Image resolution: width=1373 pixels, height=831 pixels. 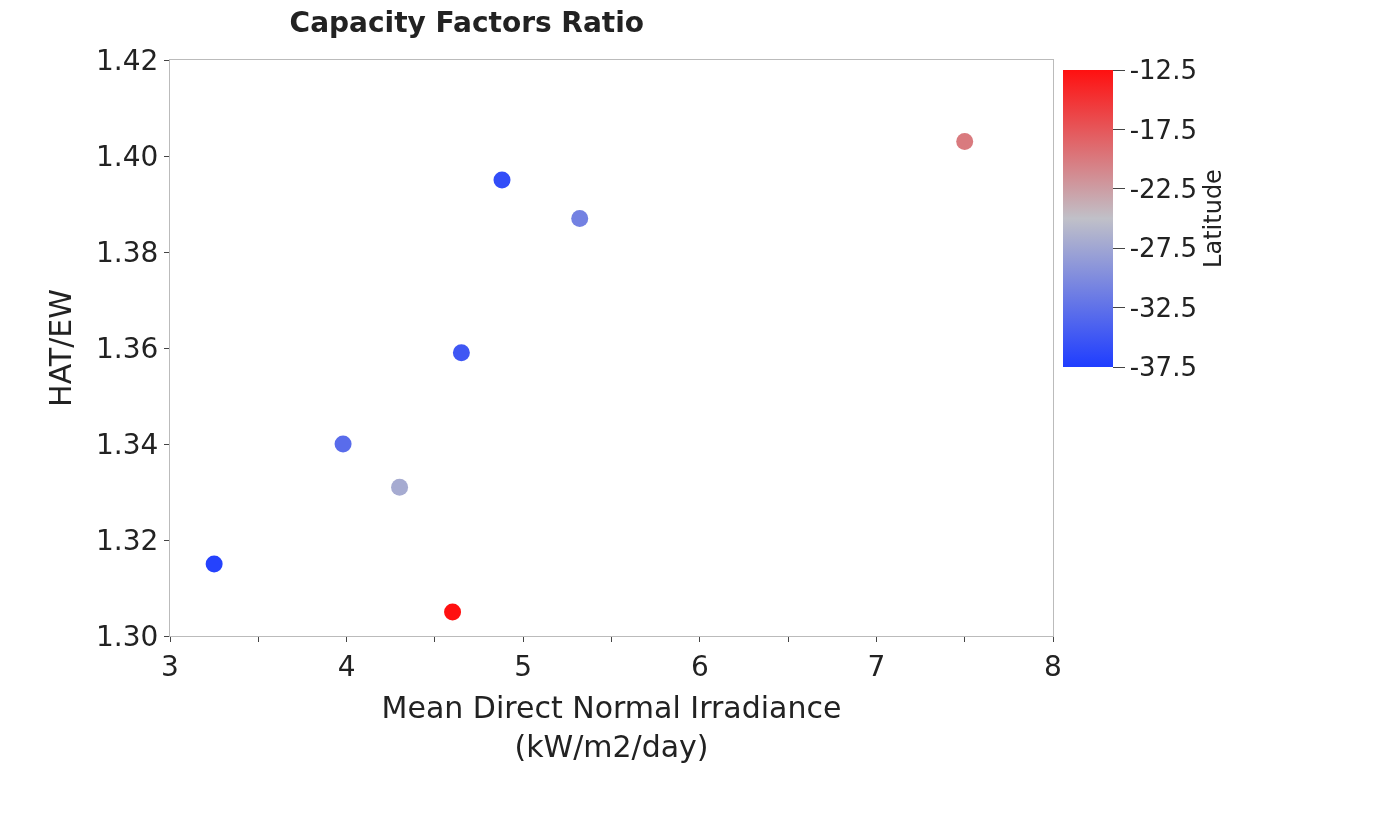 I want to click on y-tick-label: 1.40, so click(x=127, y=156).